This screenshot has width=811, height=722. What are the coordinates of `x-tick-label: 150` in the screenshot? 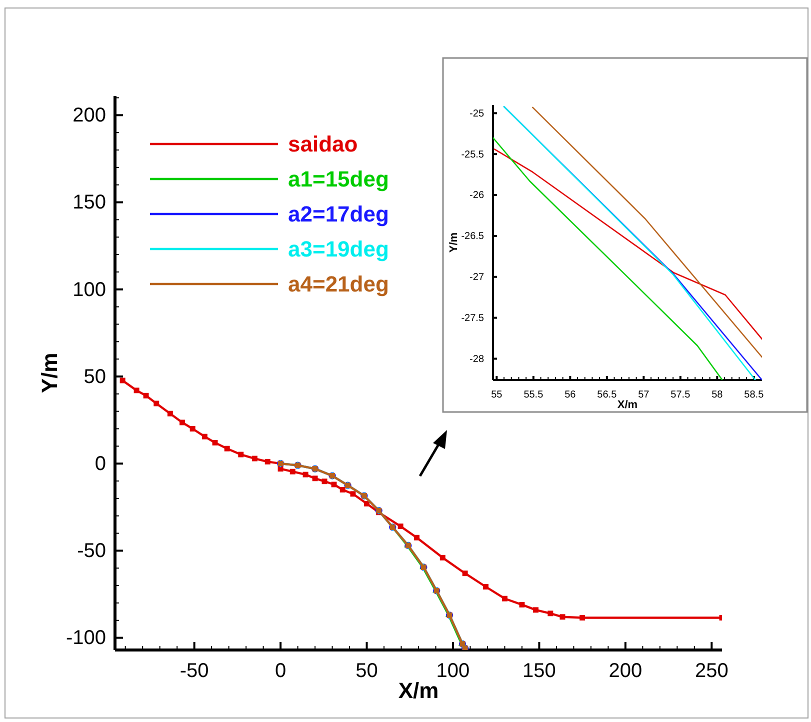 It's located at (539, 671).